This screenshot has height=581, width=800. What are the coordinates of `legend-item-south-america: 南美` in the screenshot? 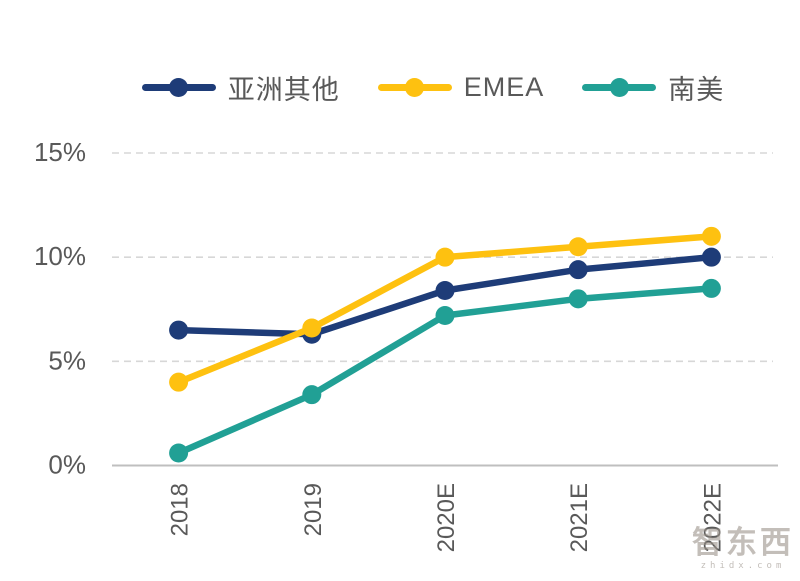 It's located at (653, 87).